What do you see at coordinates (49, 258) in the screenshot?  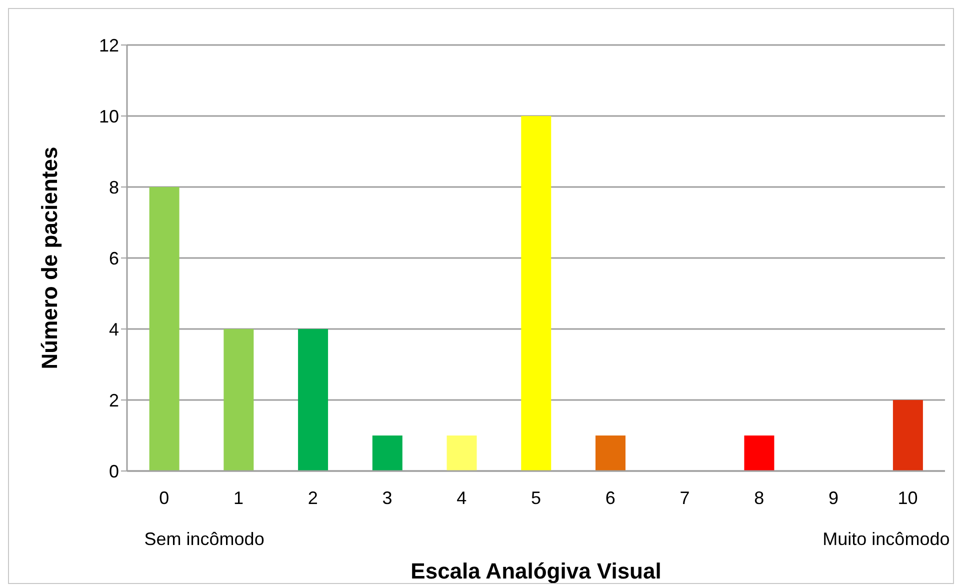 I see `y-axis-title: Número de pacientes` at bounding box center [49, 258].